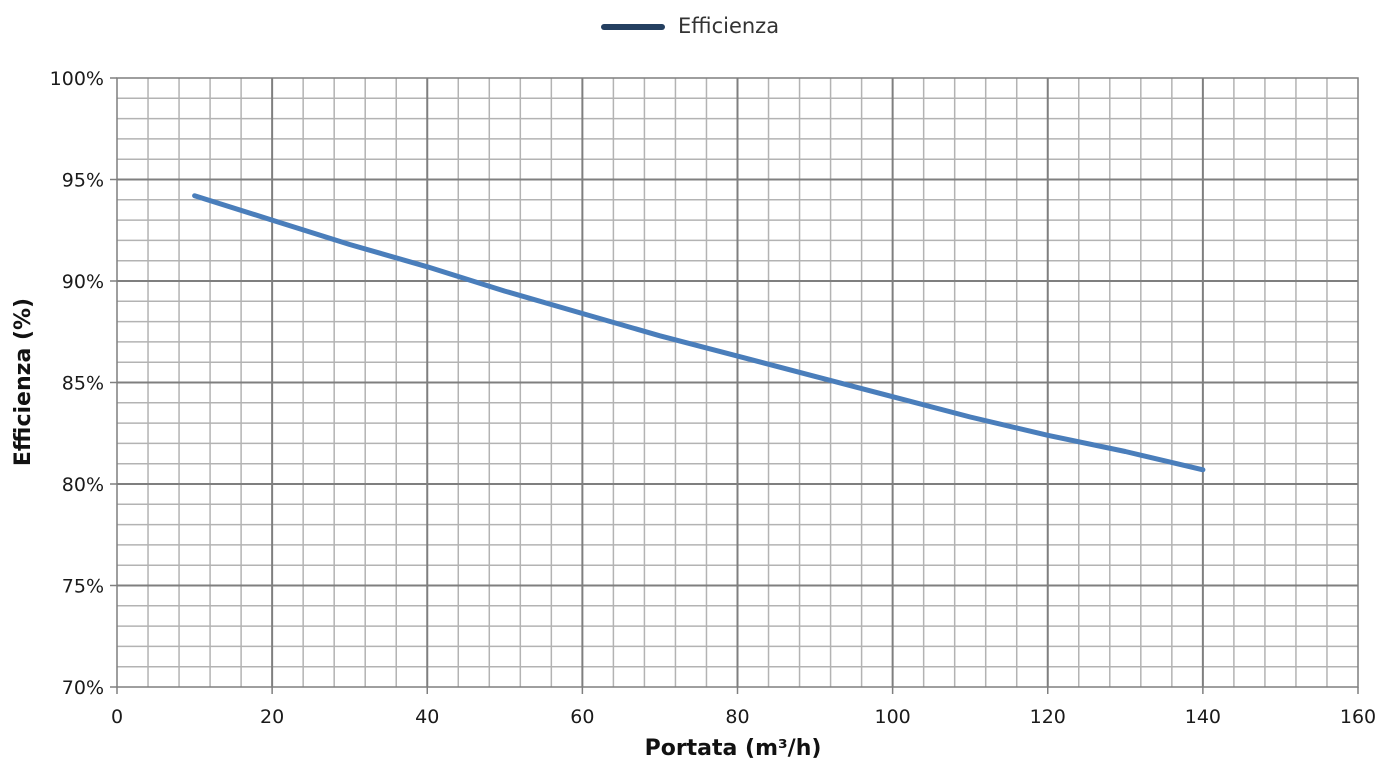 The image size is (1381, 760). What do you see at coordinates (83, 485) in the screenshot?
I see `y-tick-label: 80%` at bounding box center [83, 485].